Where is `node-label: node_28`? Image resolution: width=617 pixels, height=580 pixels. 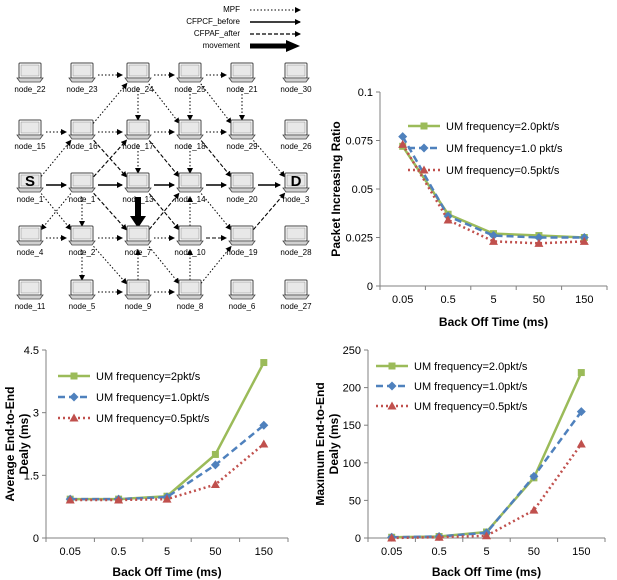 node-label: node_28 is located at coordinates (296, 252).